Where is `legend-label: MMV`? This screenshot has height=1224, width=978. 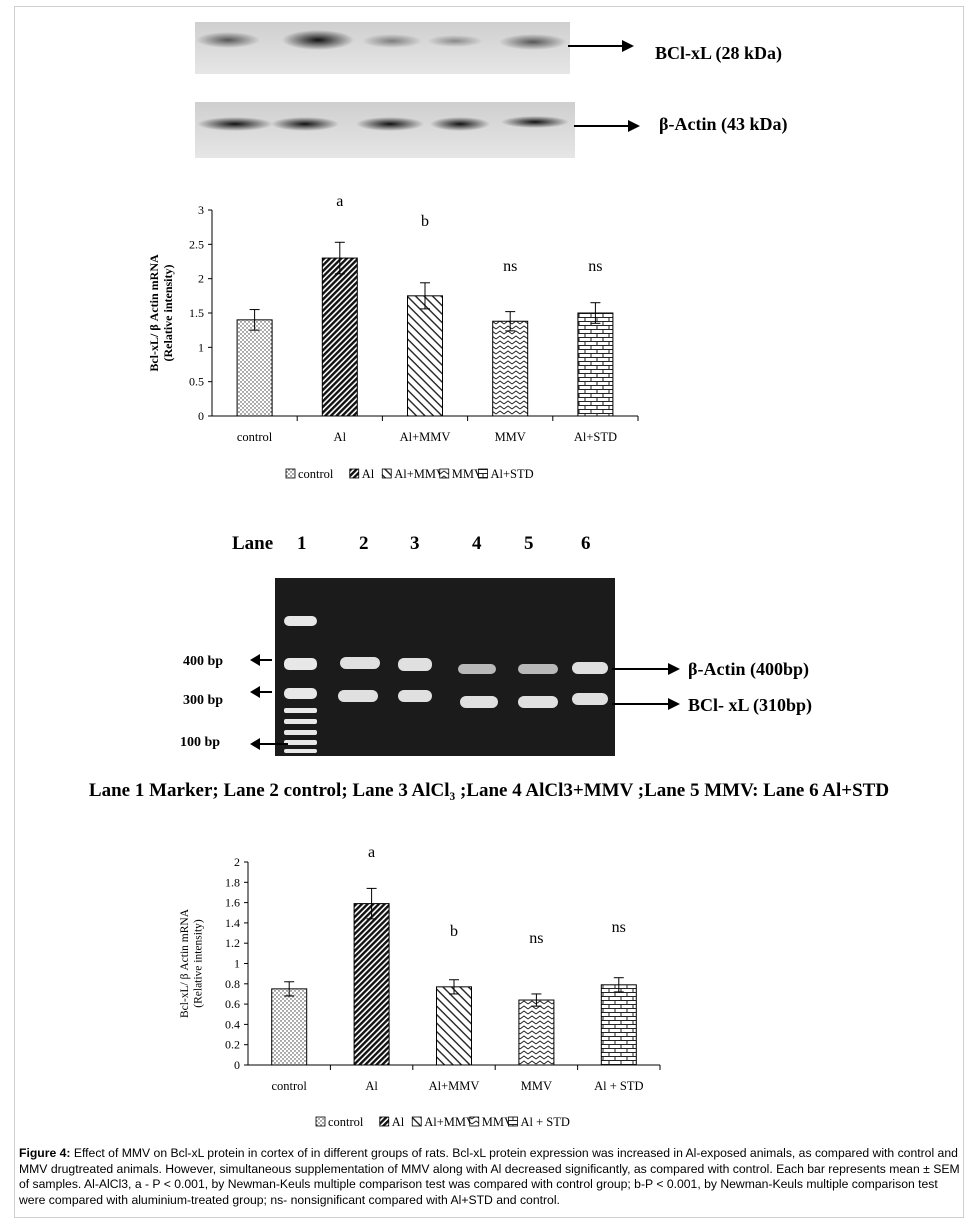
legend-label: MMV is located at coordinates (467, 474).